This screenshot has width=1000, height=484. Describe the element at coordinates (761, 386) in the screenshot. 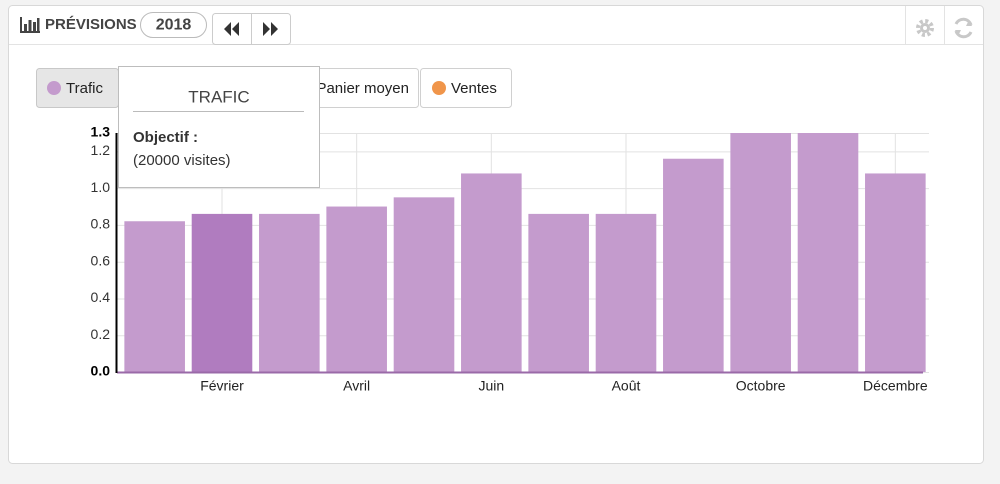

I see `x-tick-label: Octobre` at that location.